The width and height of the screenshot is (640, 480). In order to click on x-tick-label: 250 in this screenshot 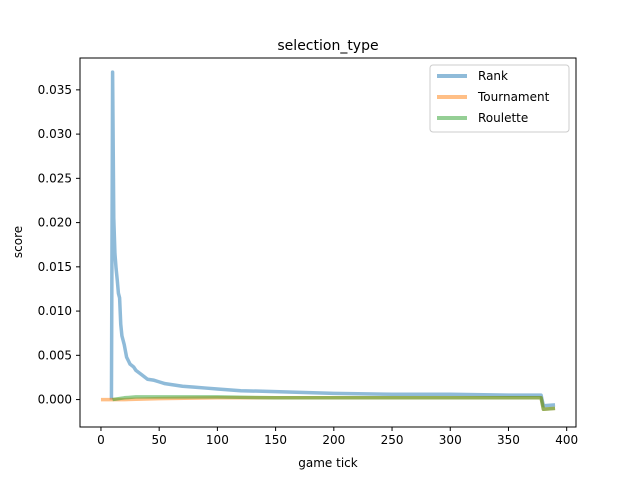, I will do `click(392, 440)`.